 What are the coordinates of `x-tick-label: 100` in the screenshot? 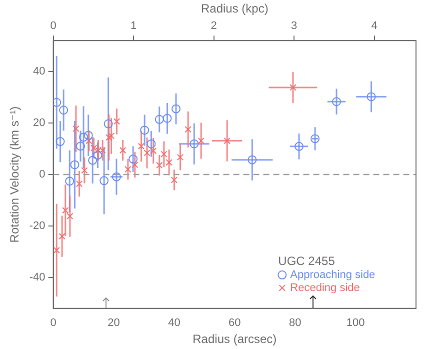 It's located at (355, 323).